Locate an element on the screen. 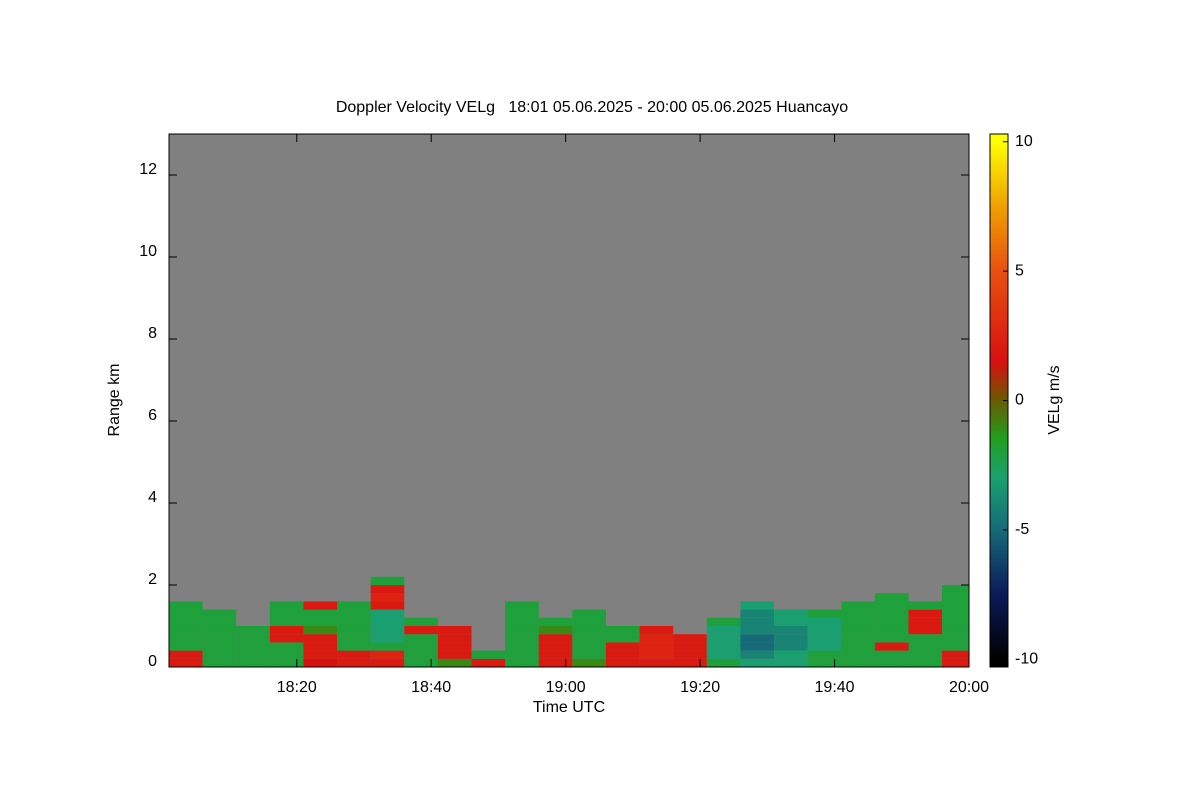 The image size is (1200, 800). x-tick-label: 18:20 is located at coordinates (297, 687).